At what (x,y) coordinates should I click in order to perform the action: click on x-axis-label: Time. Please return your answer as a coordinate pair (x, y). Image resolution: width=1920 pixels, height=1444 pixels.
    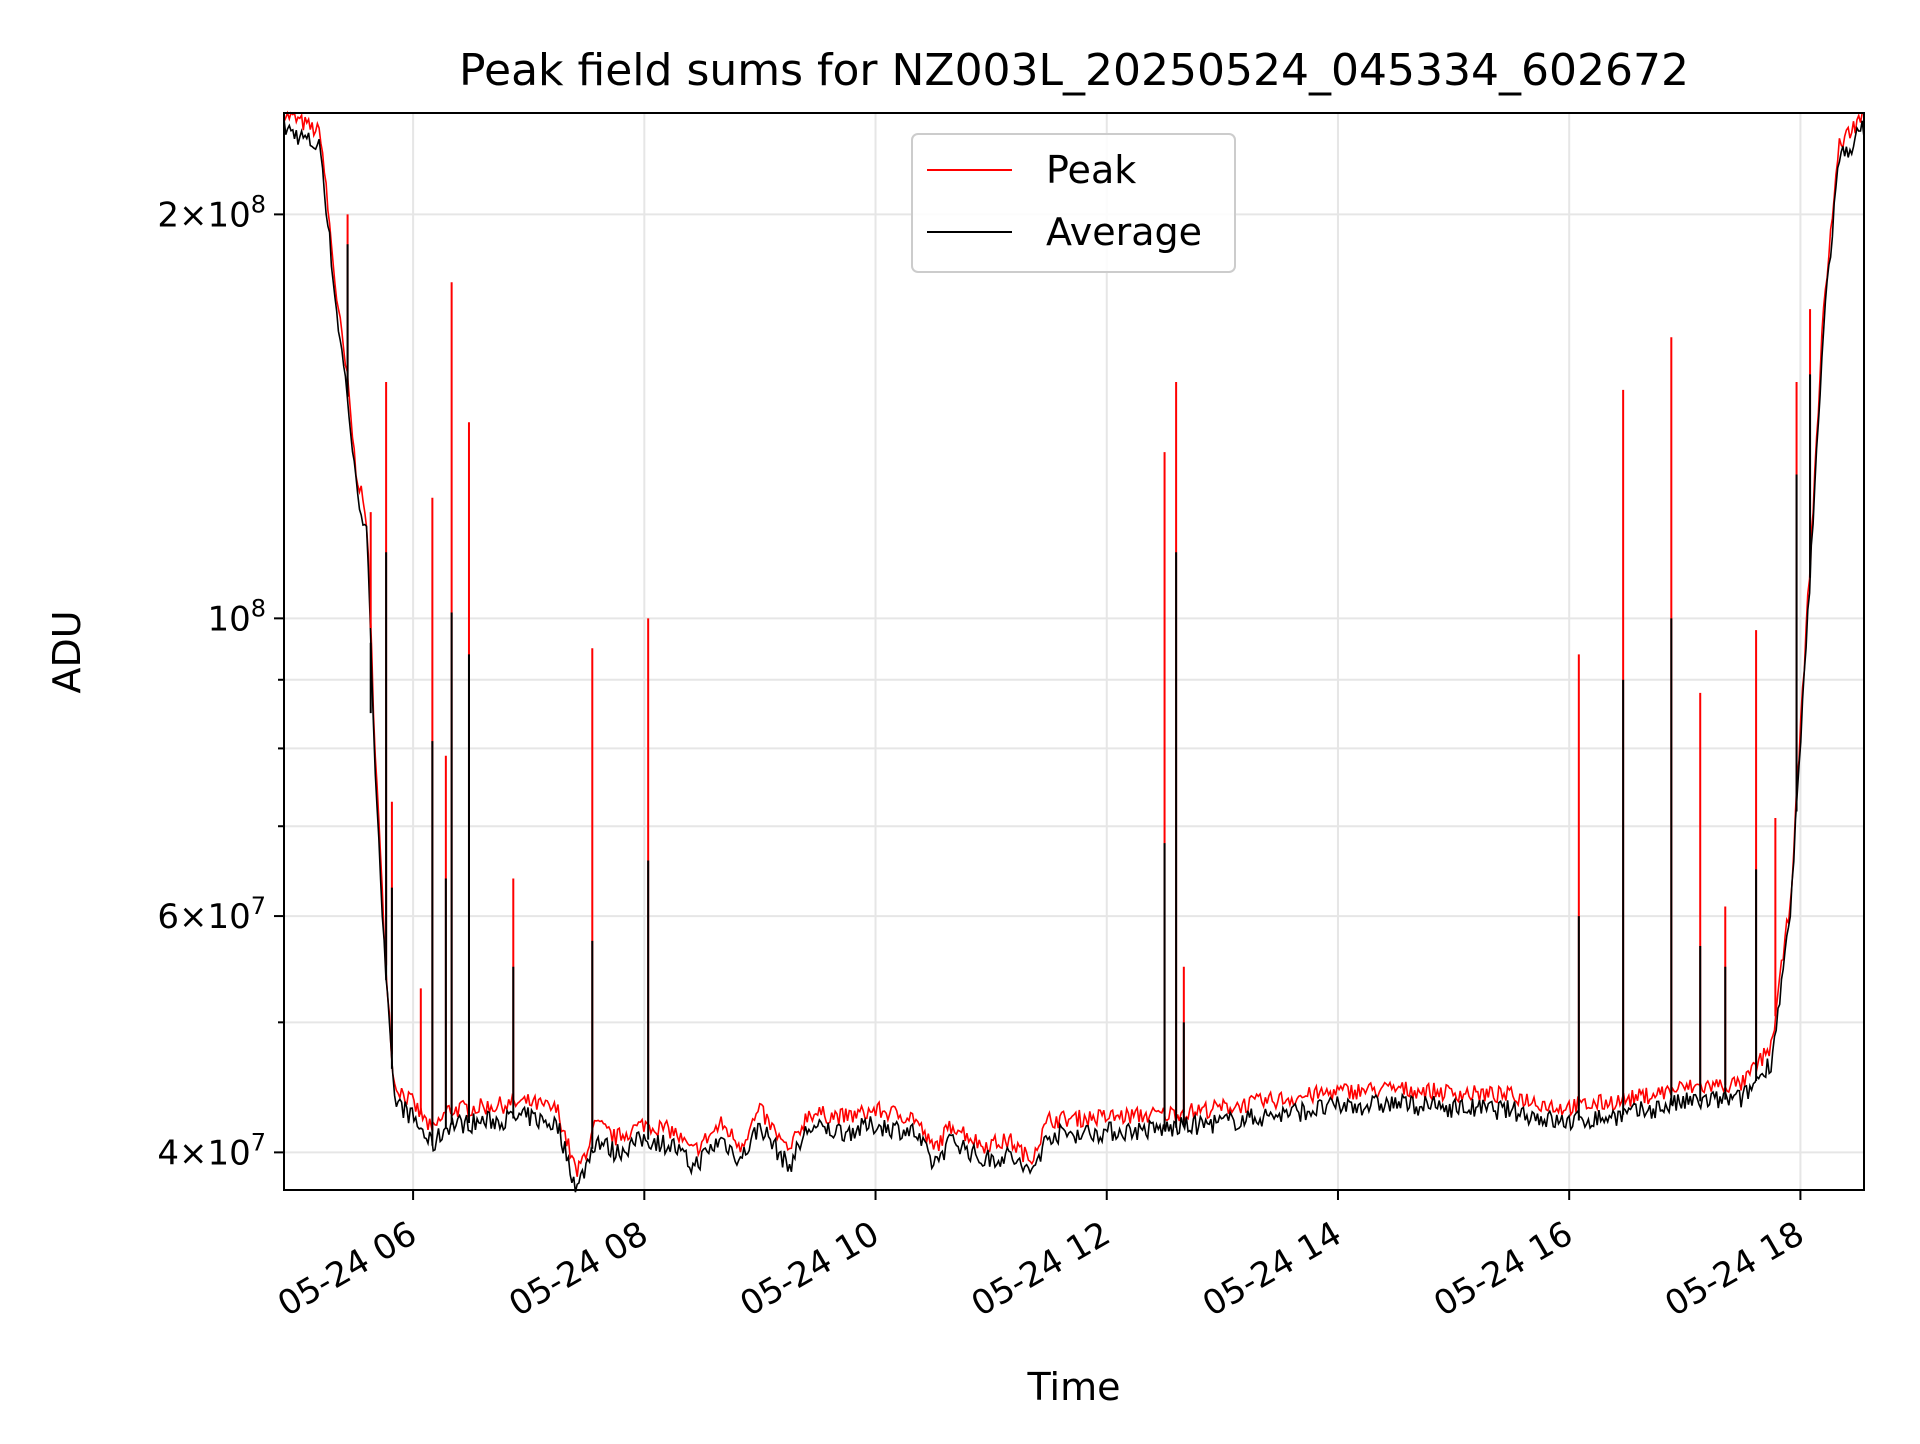
    Looking at the image, I should click on (1074, 1387).